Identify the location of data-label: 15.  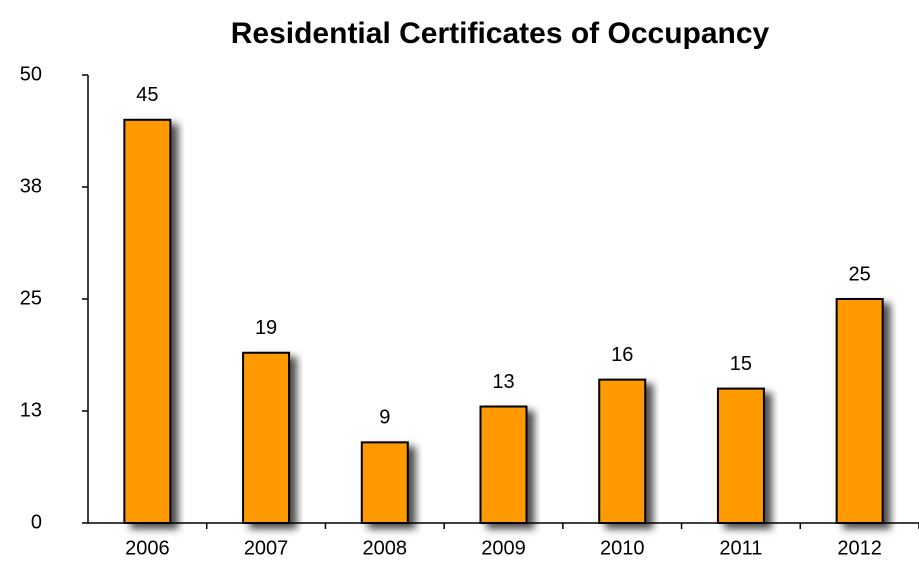
(741, 364).